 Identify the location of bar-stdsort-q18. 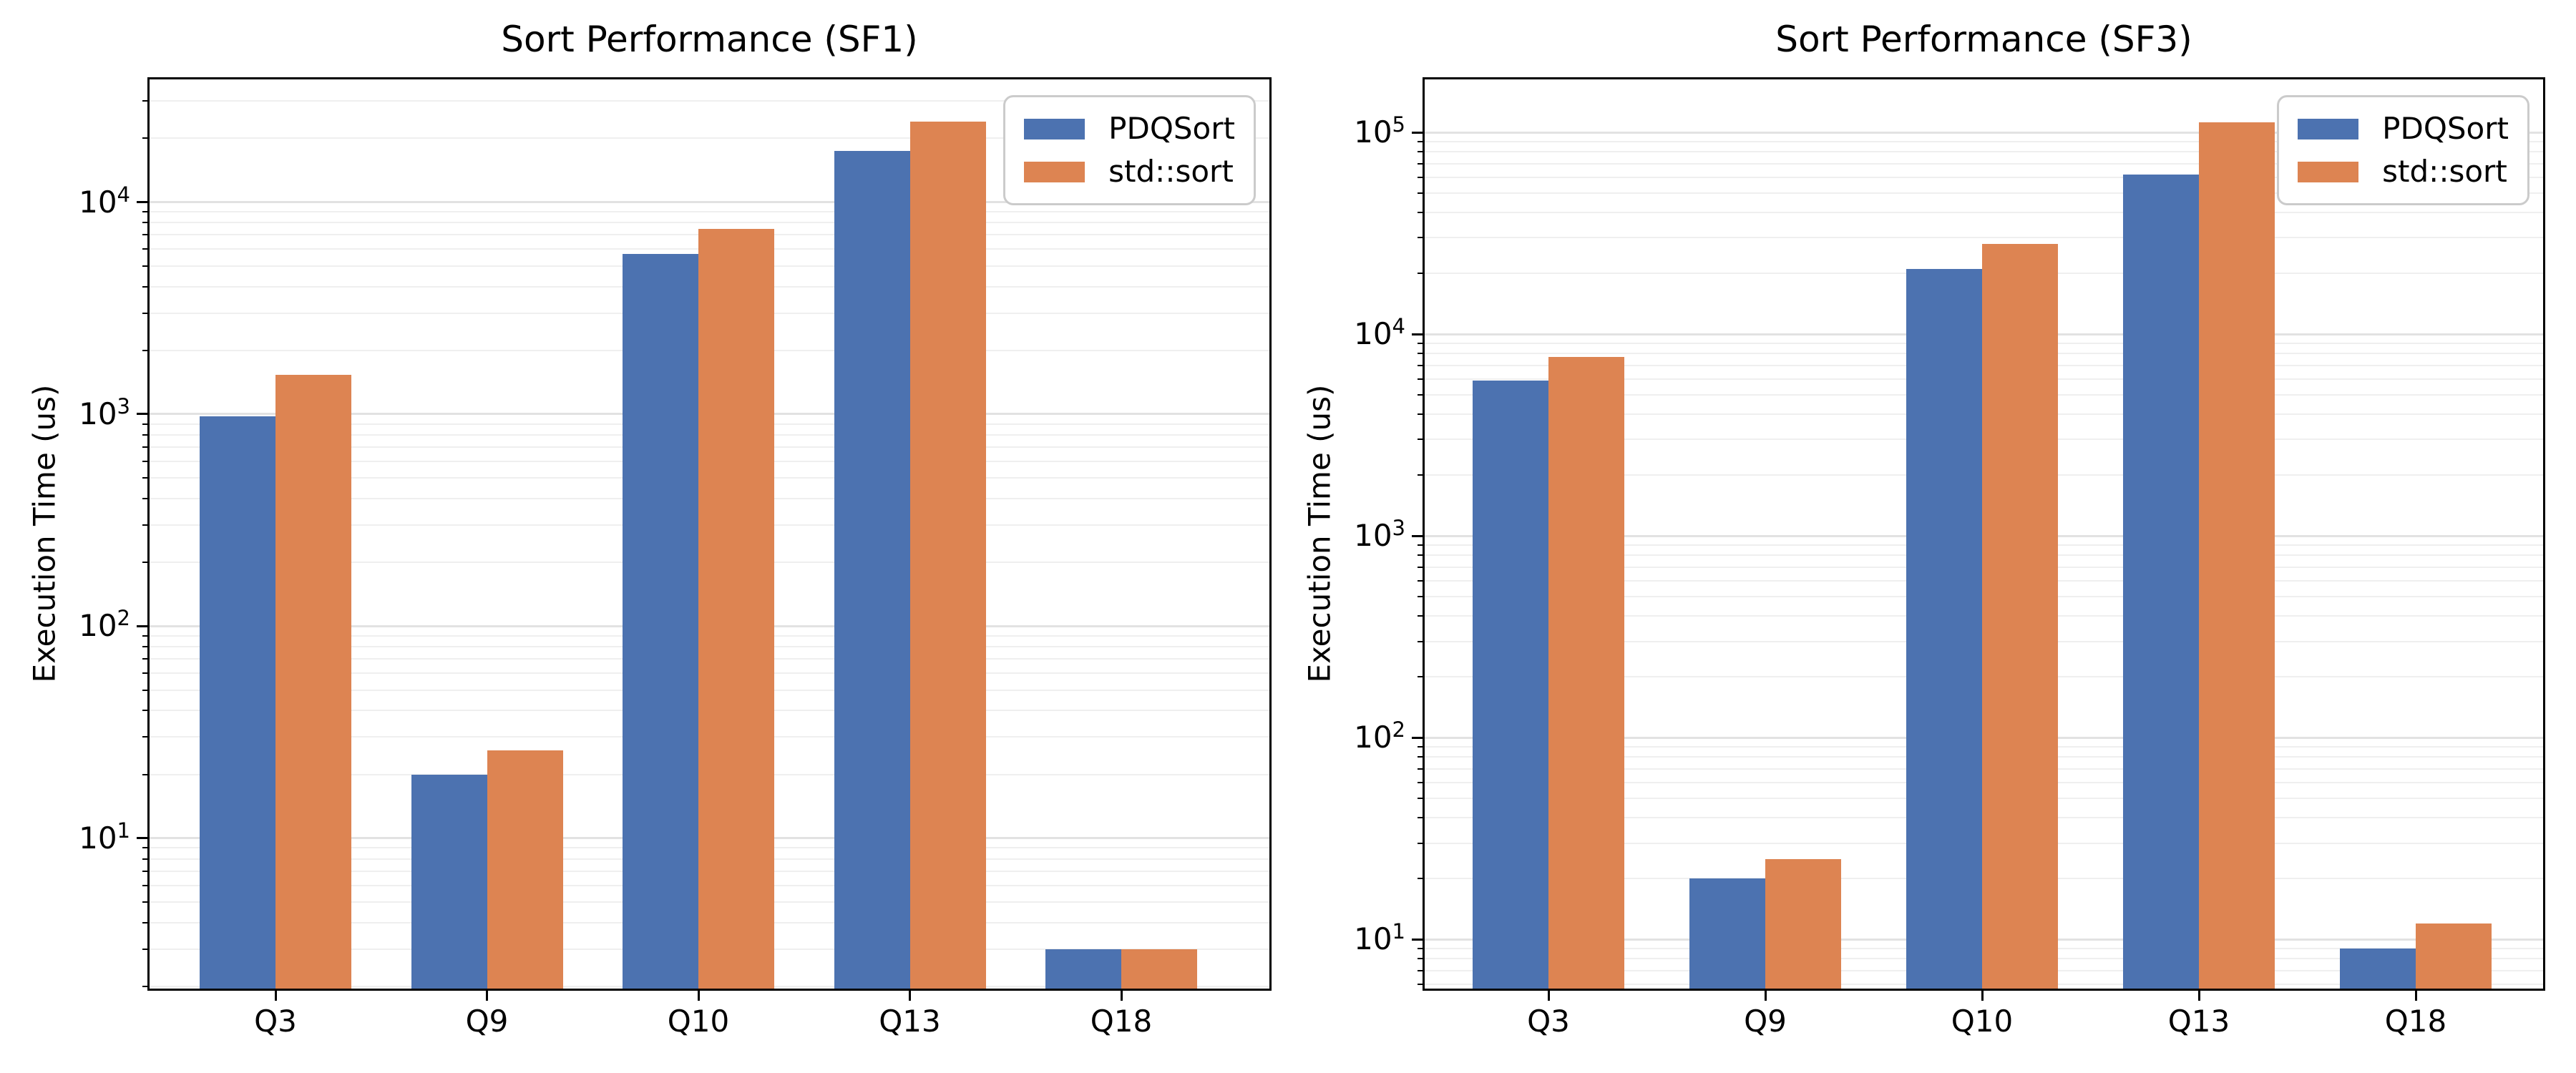
(1159, 969).